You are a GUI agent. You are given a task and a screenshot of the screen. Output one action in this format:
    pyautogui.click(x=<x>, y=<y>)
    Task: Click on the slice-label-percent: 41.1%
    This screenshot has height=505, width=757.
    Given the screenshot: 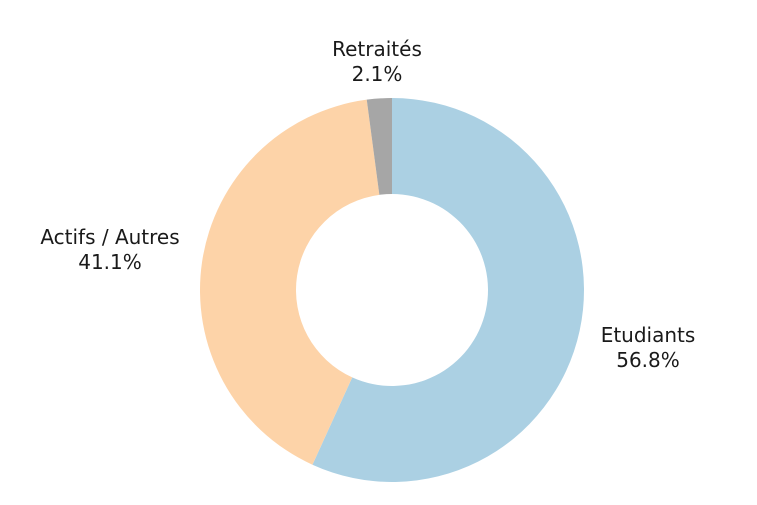 What is the action you would take?
    pyautogui.click(x=110, y=262)
    